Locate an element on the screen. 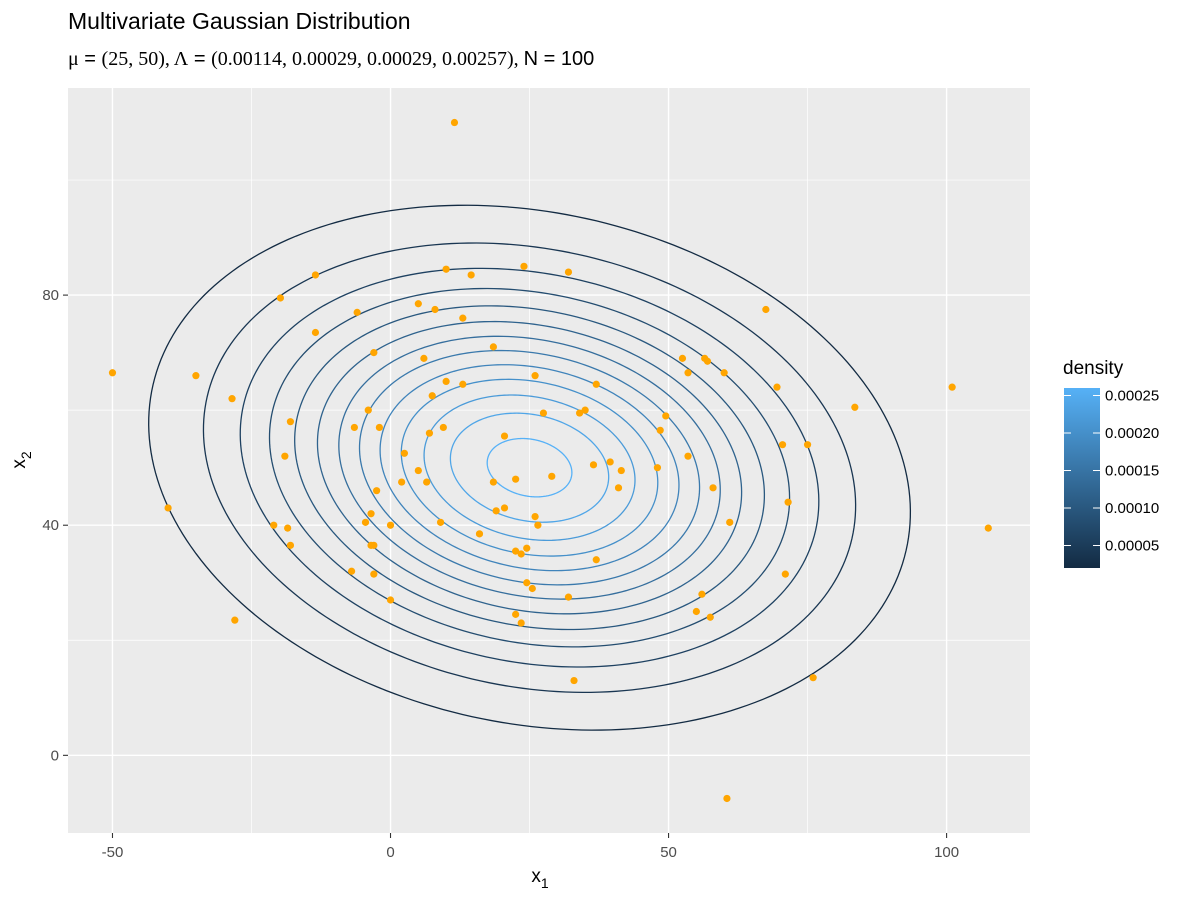  legend-colorbar is located at coordinates (1082, 478).